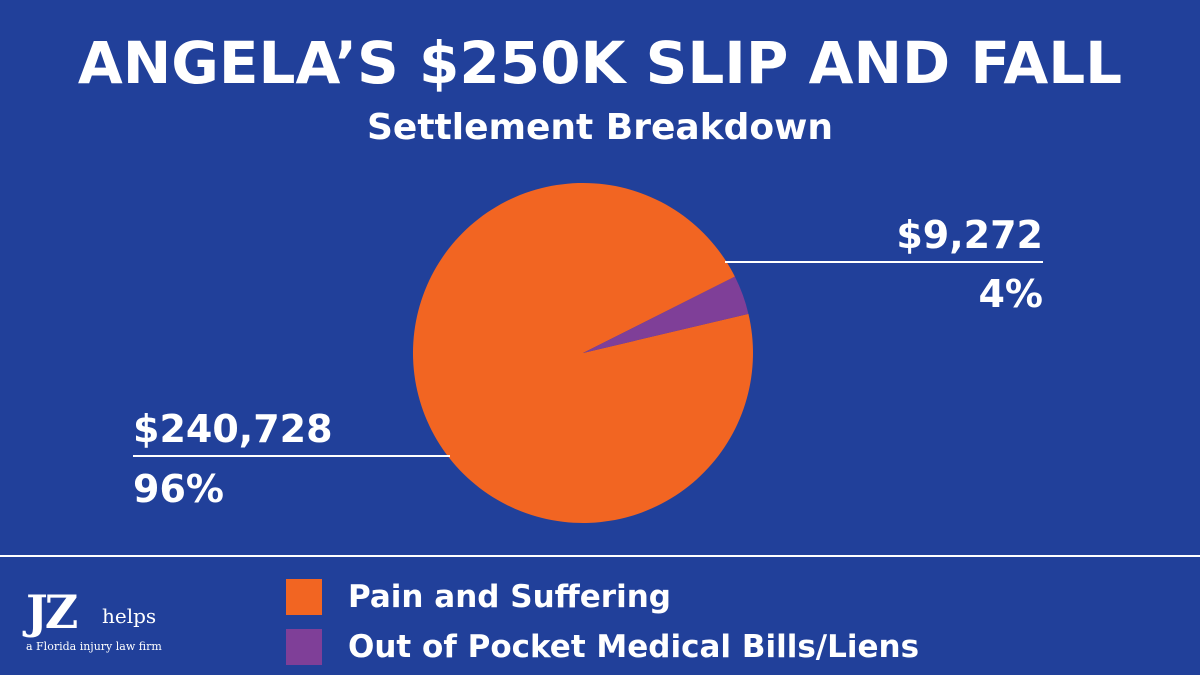 Image resolution: width=1200 pixels, height=675 pixels. I want to click on pie-slice-pain-and-suffering, so click(582, 352).